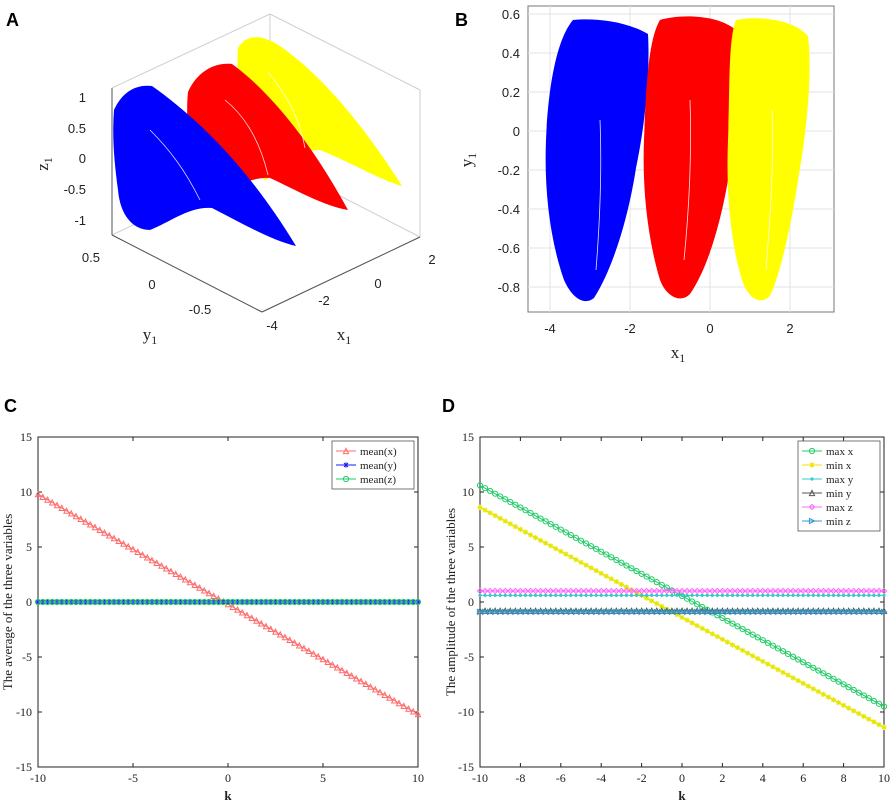 The width and height of the screenshot is (892, 804). I want to click on legend-label: min y, so click(839, 494).